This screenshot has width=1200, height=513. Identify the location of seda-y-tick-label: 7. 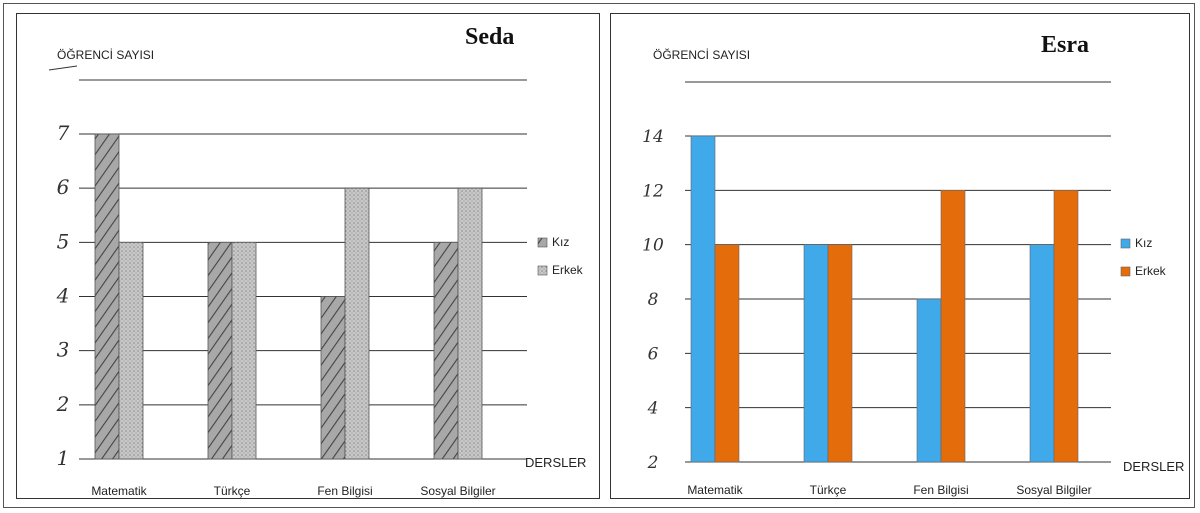
(63, 133).